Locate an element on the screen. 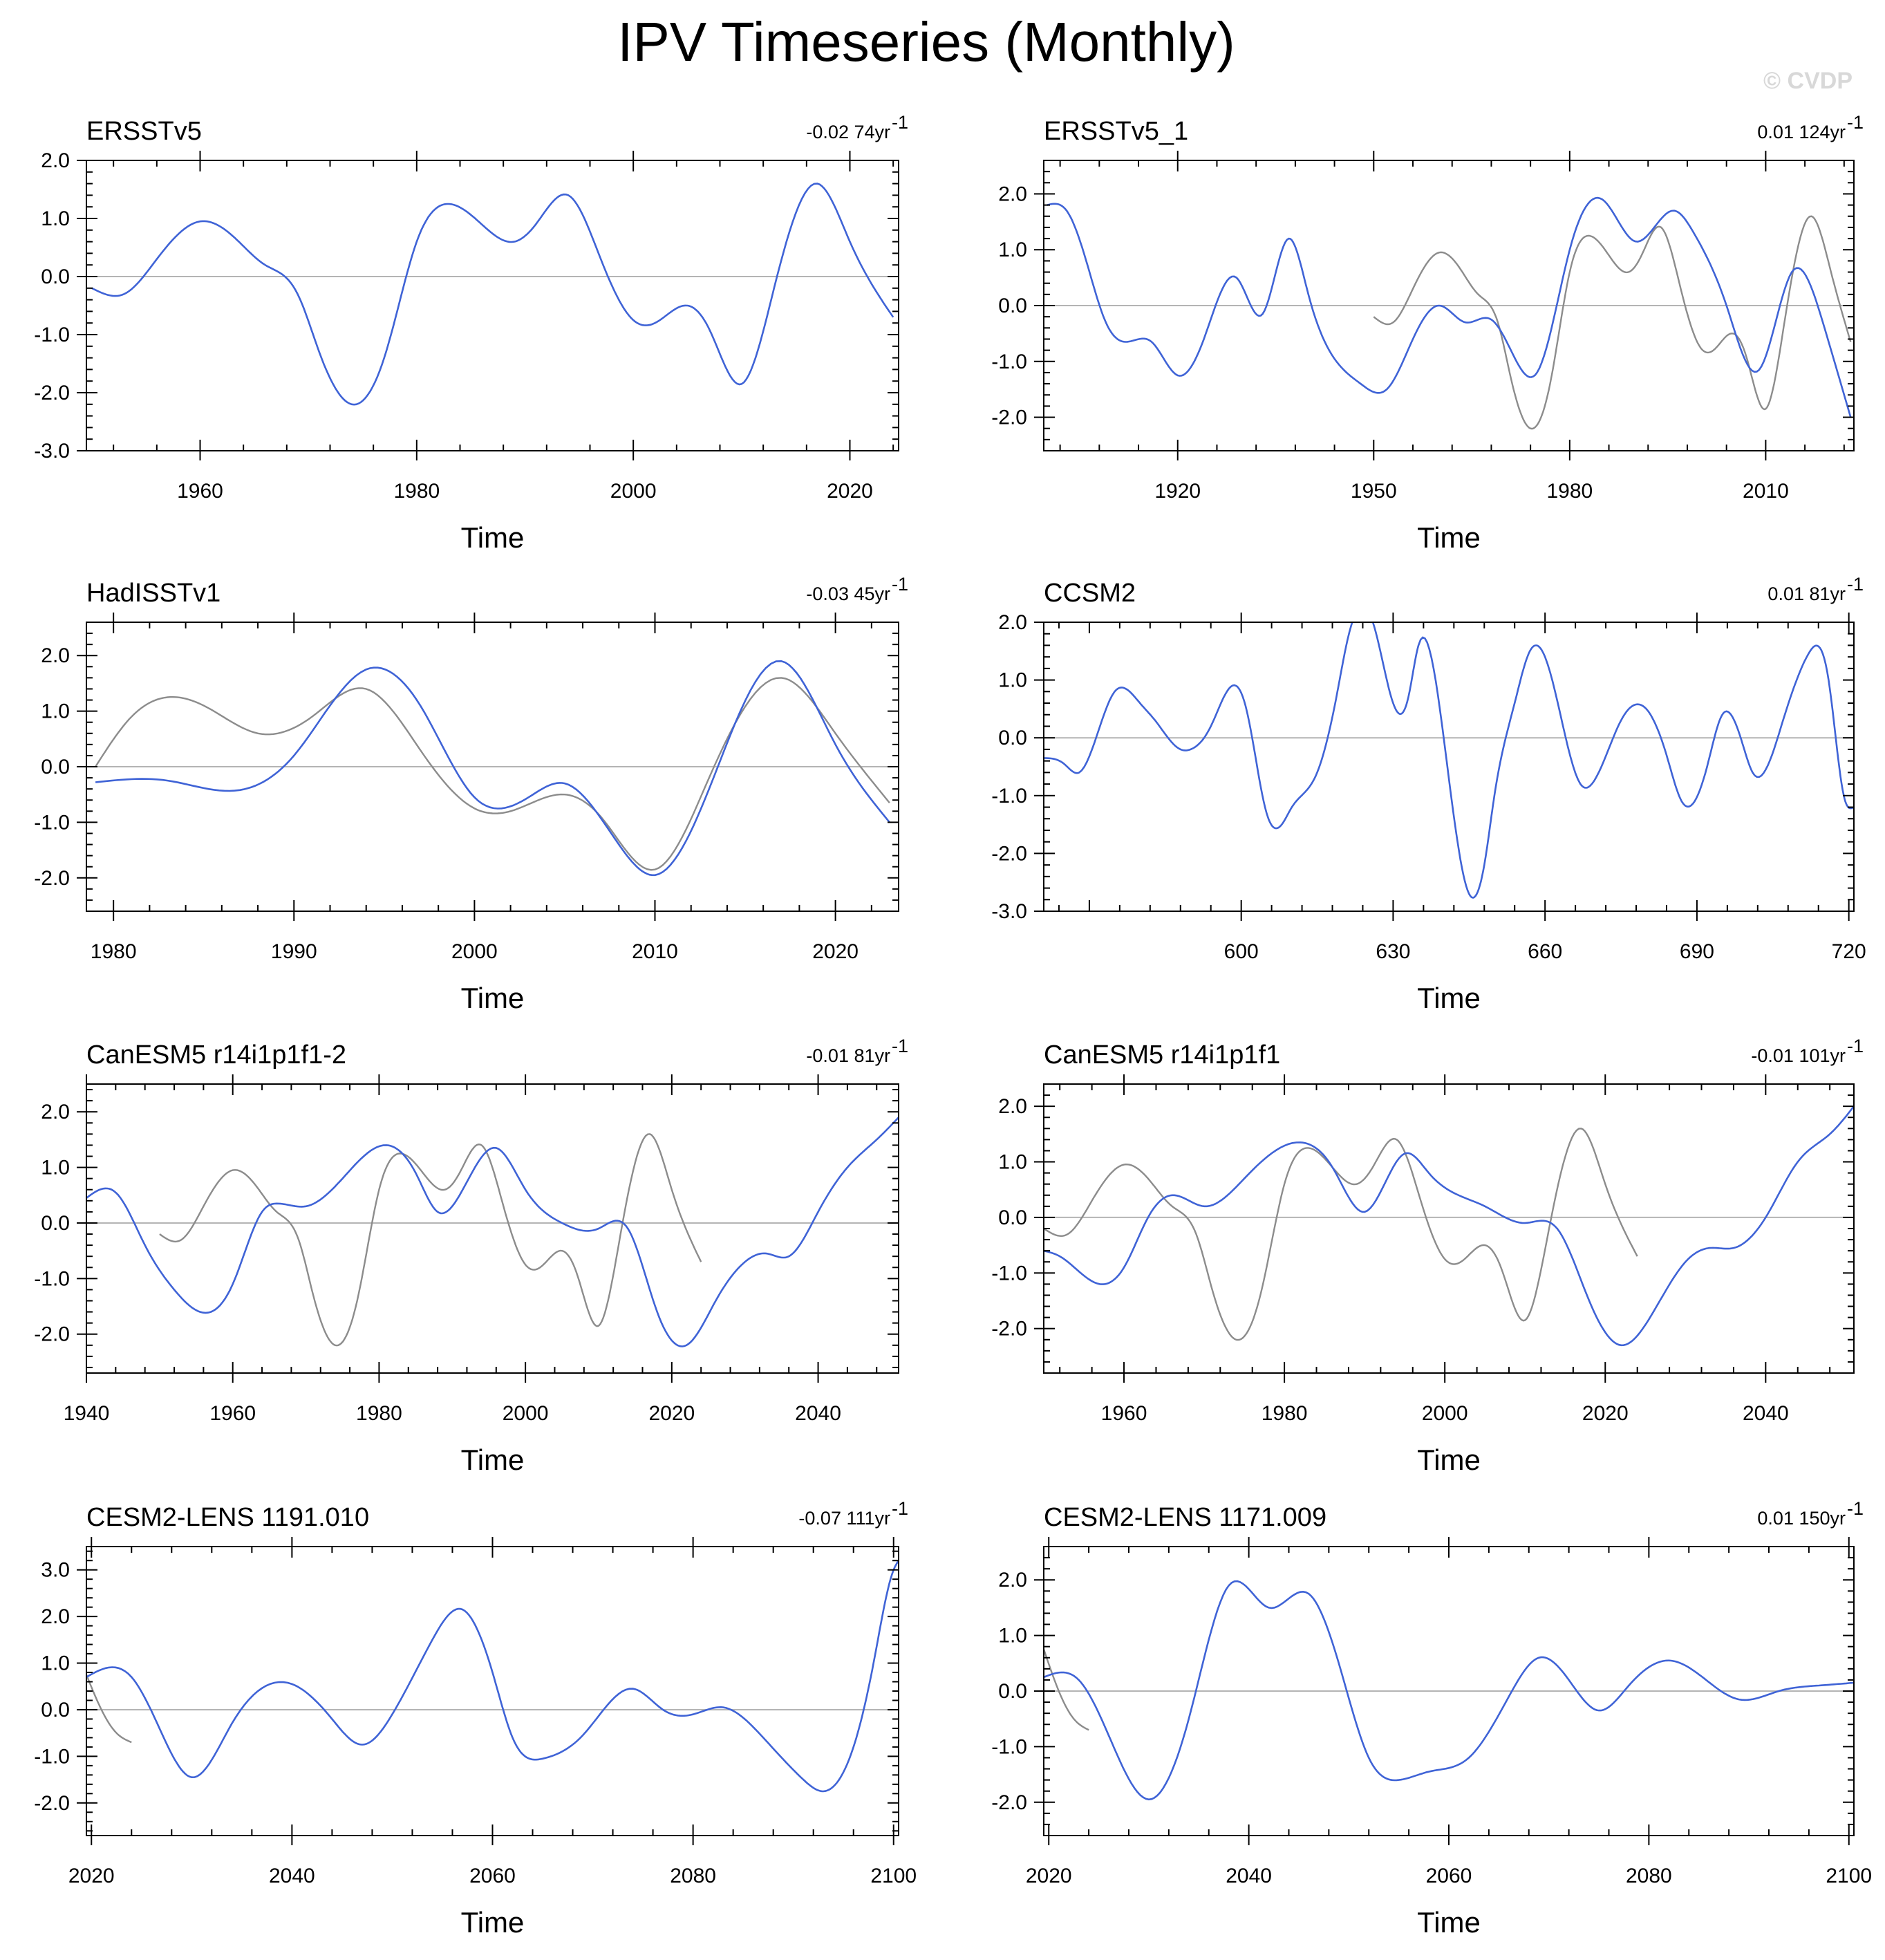 The width and height of the screenshot is (1885, 1960). x-tick-label: 1990 is located at coordinates (294, 951).